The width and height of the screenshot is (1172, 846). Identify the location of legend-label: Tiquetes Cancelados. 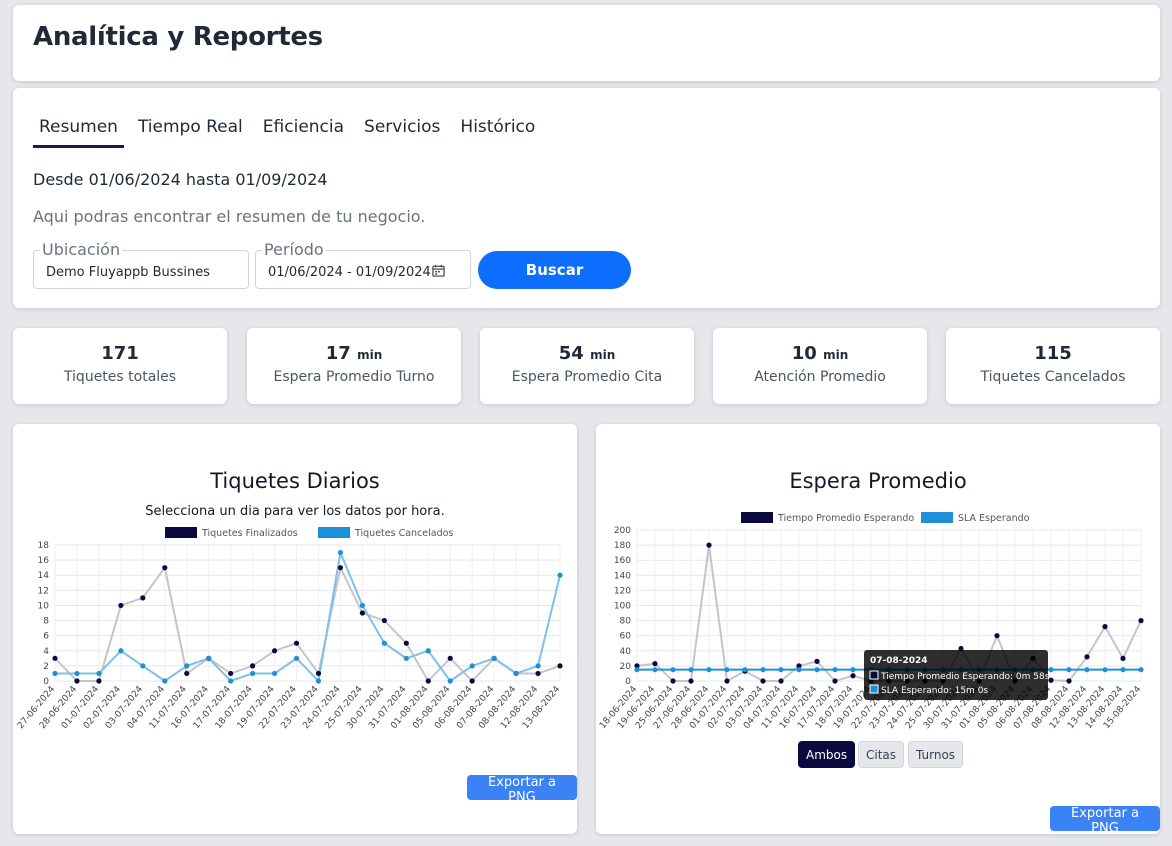
(403, 533).